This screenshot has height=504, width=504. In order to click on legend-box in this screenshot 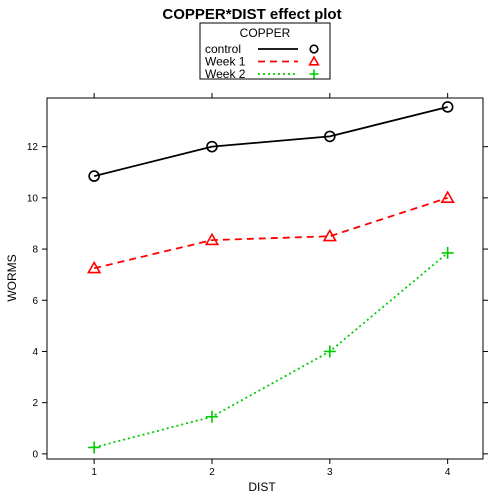, I will do `click(265, 51)`.